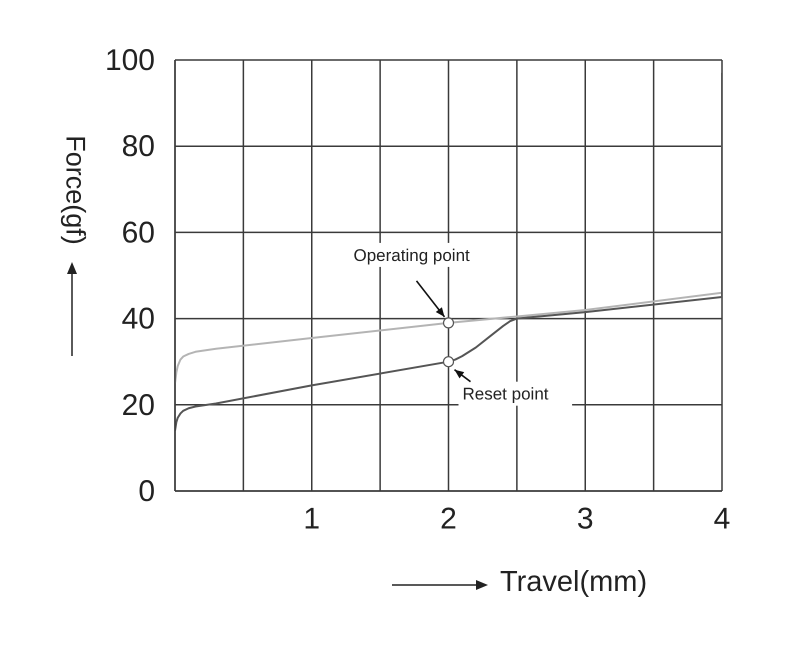 This screenshot has height=653, width=800. What do you see at coordinates (75, 190) in the screenshot?
I see `y-axis-title: Force(gf)` at bounding box center [75, 190].